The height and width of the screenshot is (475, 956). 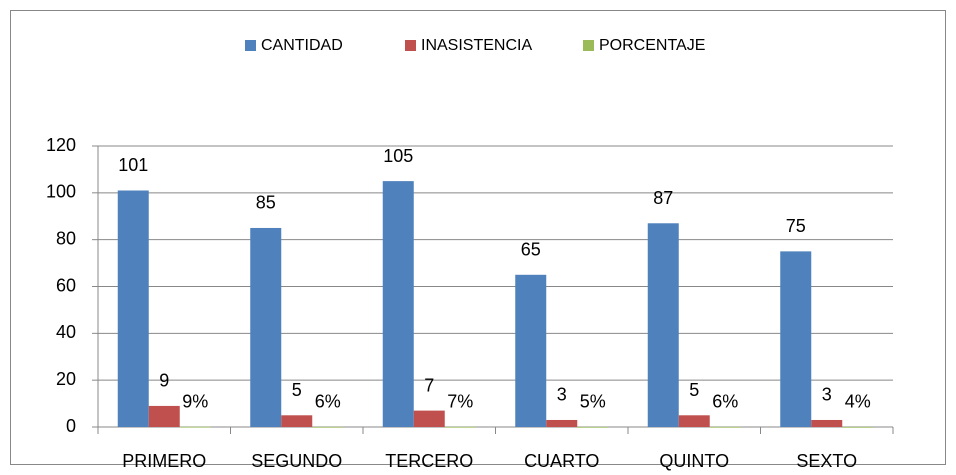 I want to click on data-label: 87, so click(x=663, y=198).